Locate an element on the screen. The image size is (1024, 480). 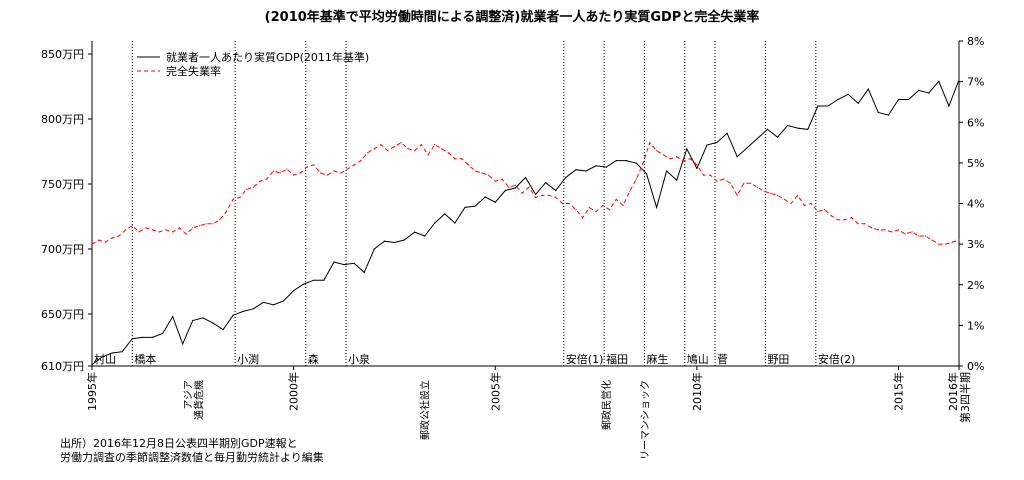
x-tick-label: 2005年 is located at coordinates (495, 391).